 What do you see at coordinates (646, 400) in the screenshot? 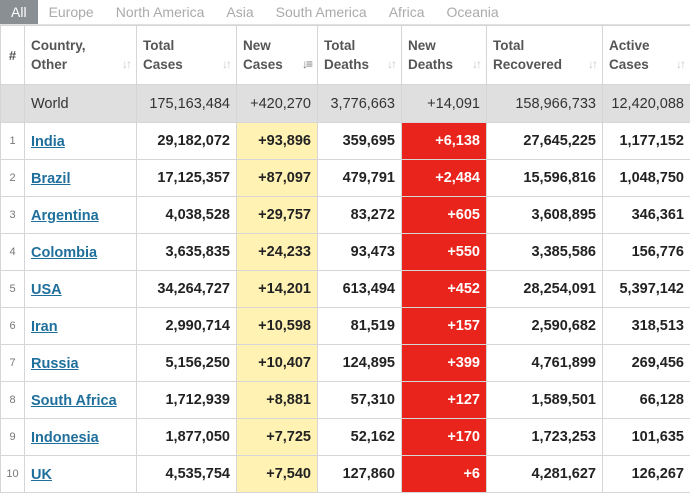
I see `active-cases-cell: 66,128` at bounding box center [646, 400].